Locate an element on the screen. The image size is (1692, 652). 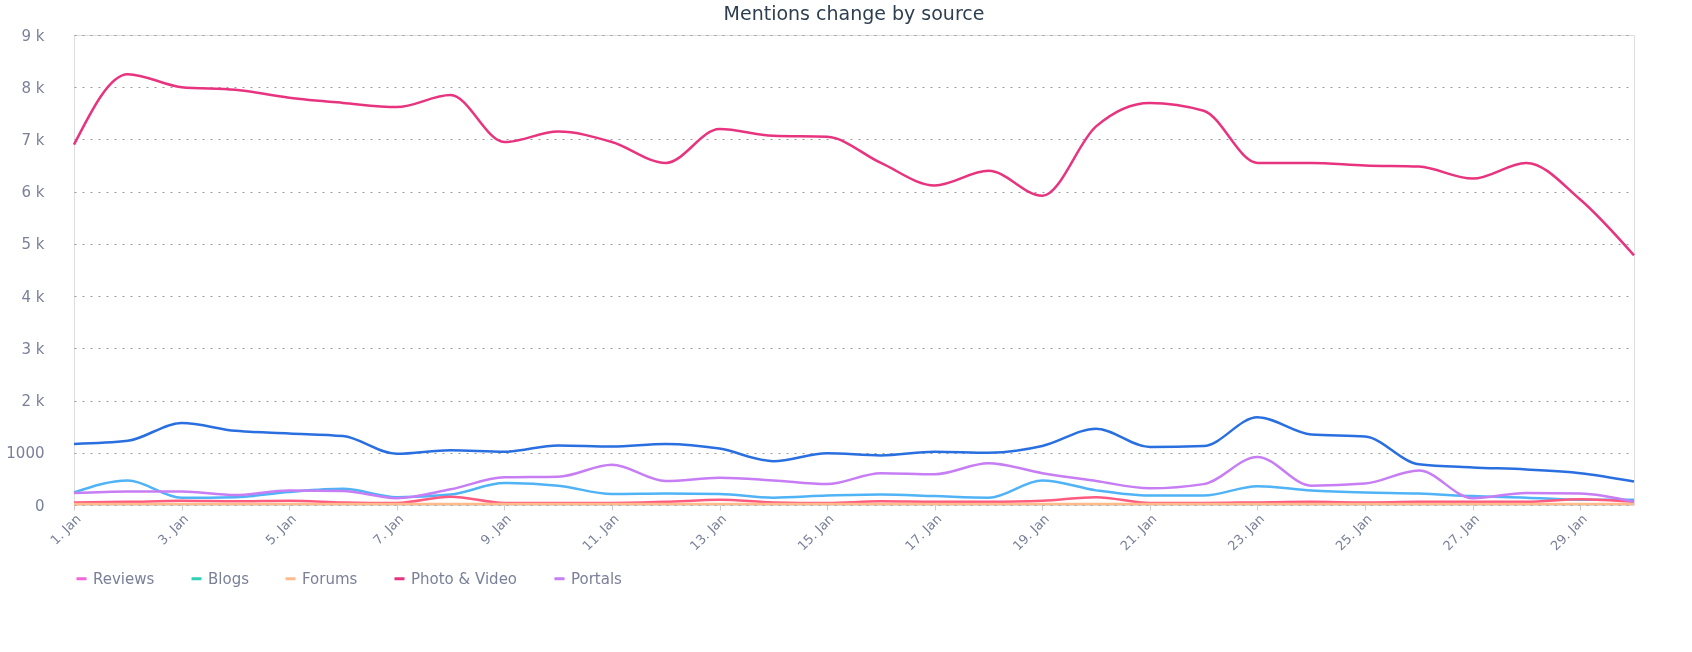
legend-label: Photo & Video is located at coordinates (464, 578).